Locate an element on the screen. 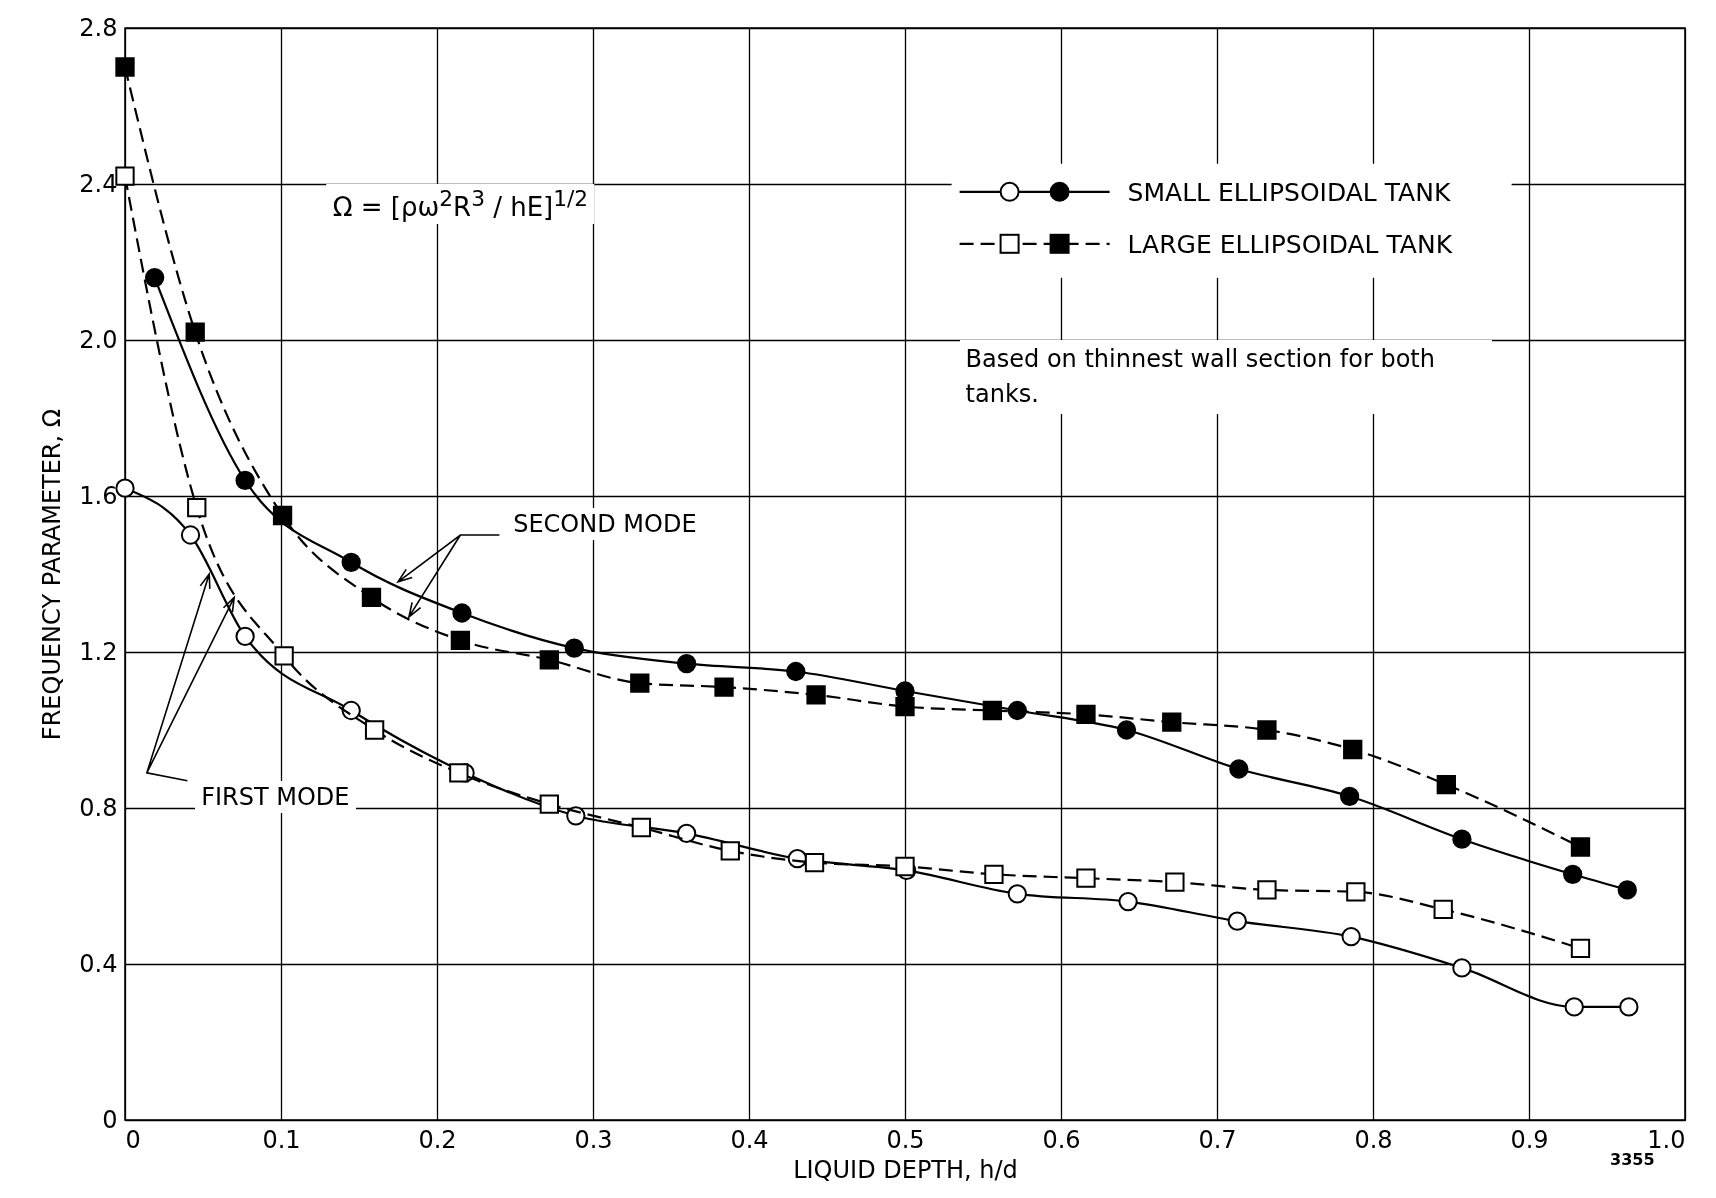 The height and width of the screenshot is (1198, 1716). x-tick-label: 0.7 is located at coordinates (1217, 1139).